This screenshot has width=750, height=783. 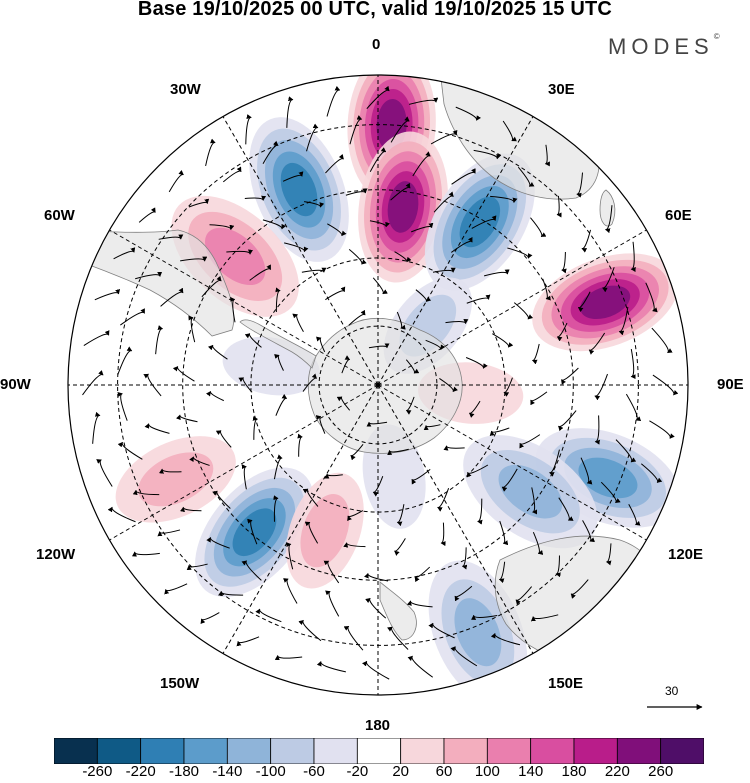 What do you see at coordinates (444, 771) in the screenshot?
I see `colorbar-tick-label-8: 60` at bounding box center [444, 771].